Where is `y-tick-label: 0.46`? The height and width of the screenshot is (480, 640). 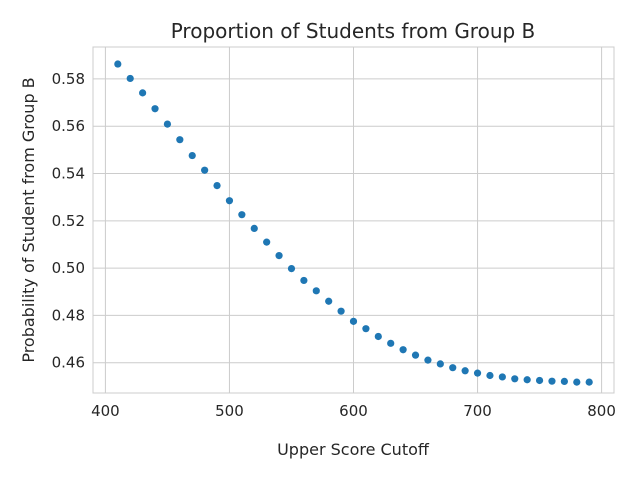 y-tick-label: 0.46 is located at coordinates (68, 363).